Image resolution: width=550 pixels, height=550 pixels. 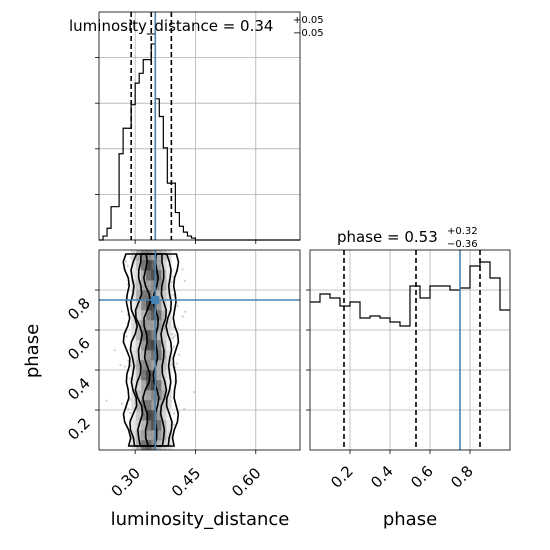 I want to click on x-axis-label-phase: phase, so click(x=410, y=519).